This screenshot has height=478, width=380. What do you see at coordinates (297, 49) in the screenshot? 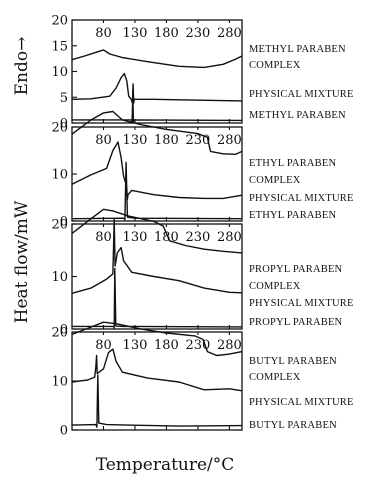
I see `series-label-methyl-paraben-complex: METHYL PARABEN` at bounding box center [297, 49].